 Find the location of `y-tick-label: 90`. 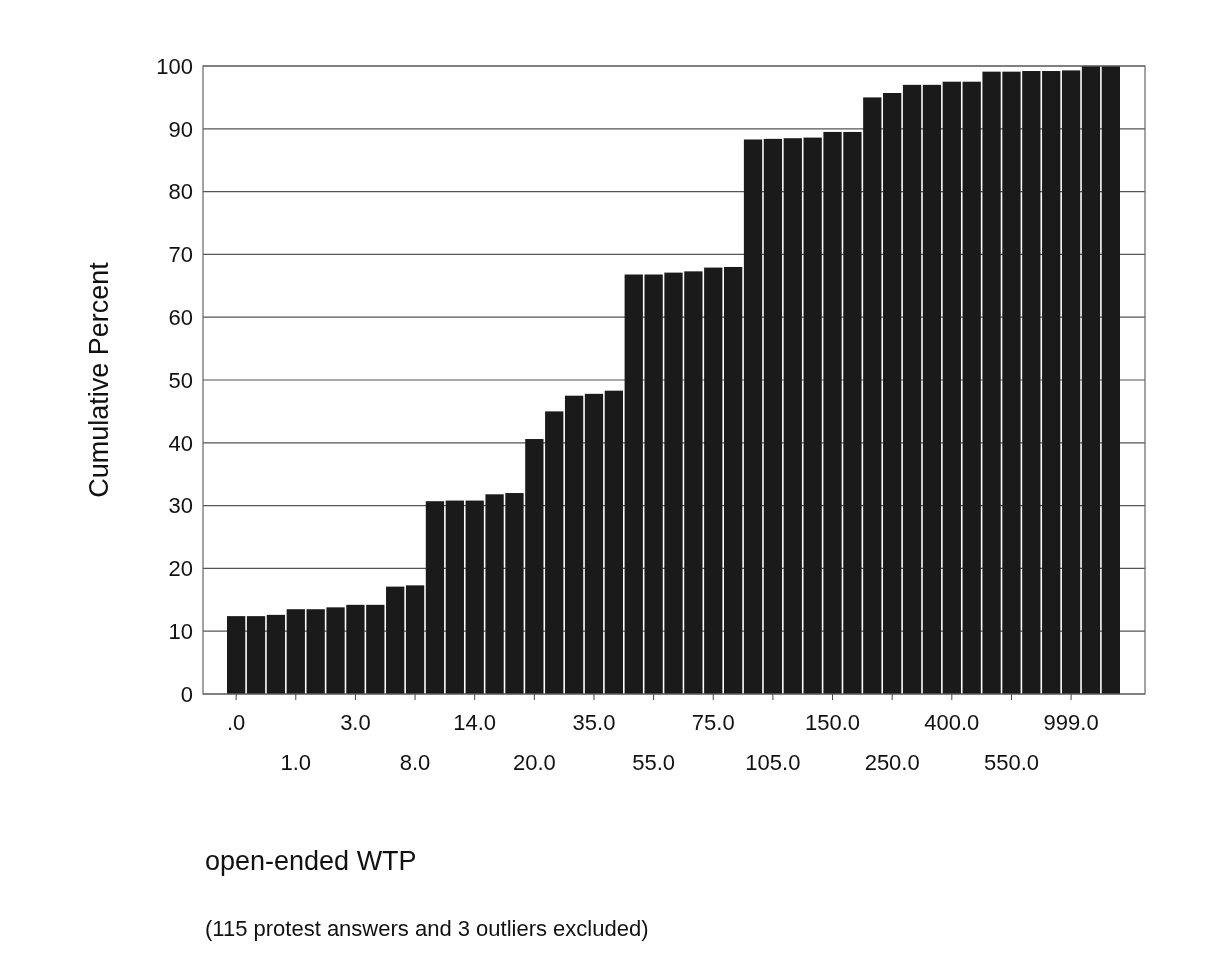

y-tick-label: 90 is located at coordinates (180, 129).